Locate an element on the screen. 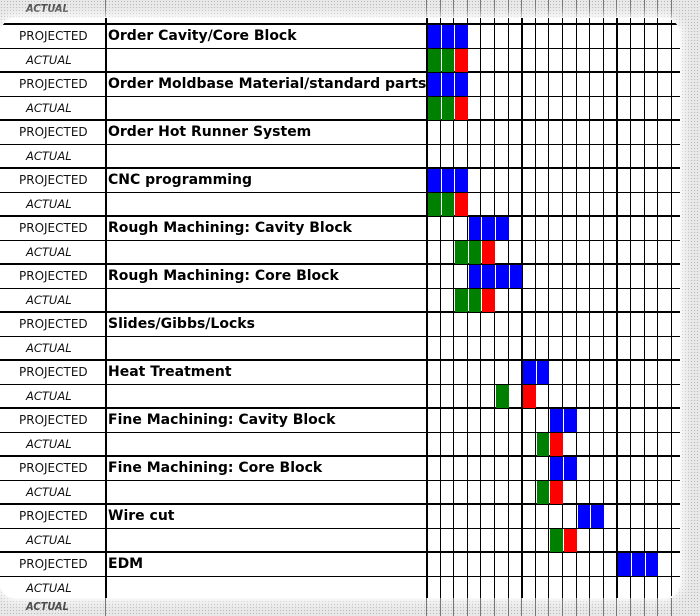  task-name: Slides/Gibbs/Locks is located at coordinates (181, 324).